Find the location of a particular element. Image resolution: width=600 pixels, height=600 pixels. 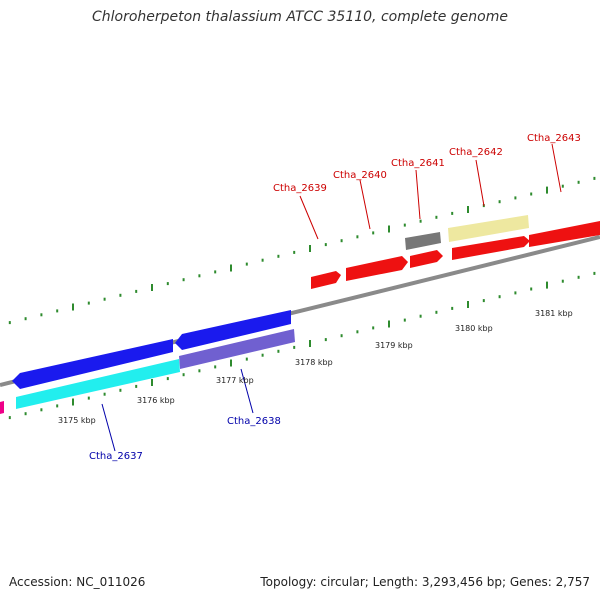

gene-label: Ctha_2640 is located at coordinates (360, 175).